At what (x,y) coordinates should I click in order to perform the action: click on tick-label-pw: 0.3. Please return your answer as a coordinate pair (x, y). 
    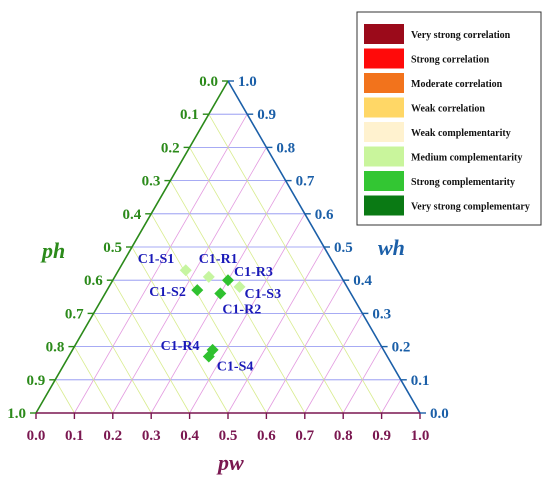
    Looking at the image, I should click on (151, 436).